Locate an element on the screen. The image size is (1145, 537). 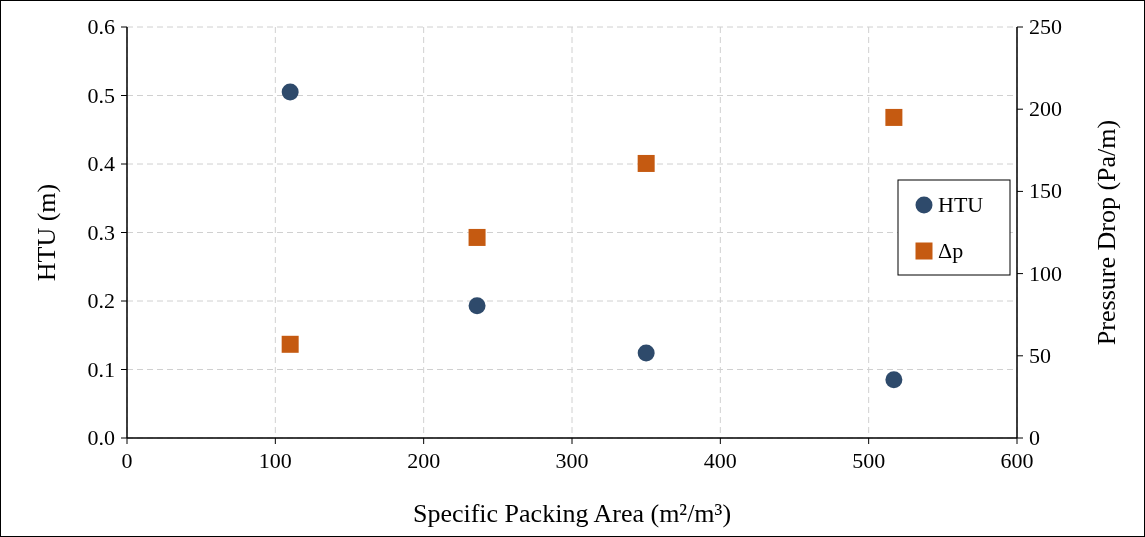
legend-label: HTU is located at coordinates (961, 204).